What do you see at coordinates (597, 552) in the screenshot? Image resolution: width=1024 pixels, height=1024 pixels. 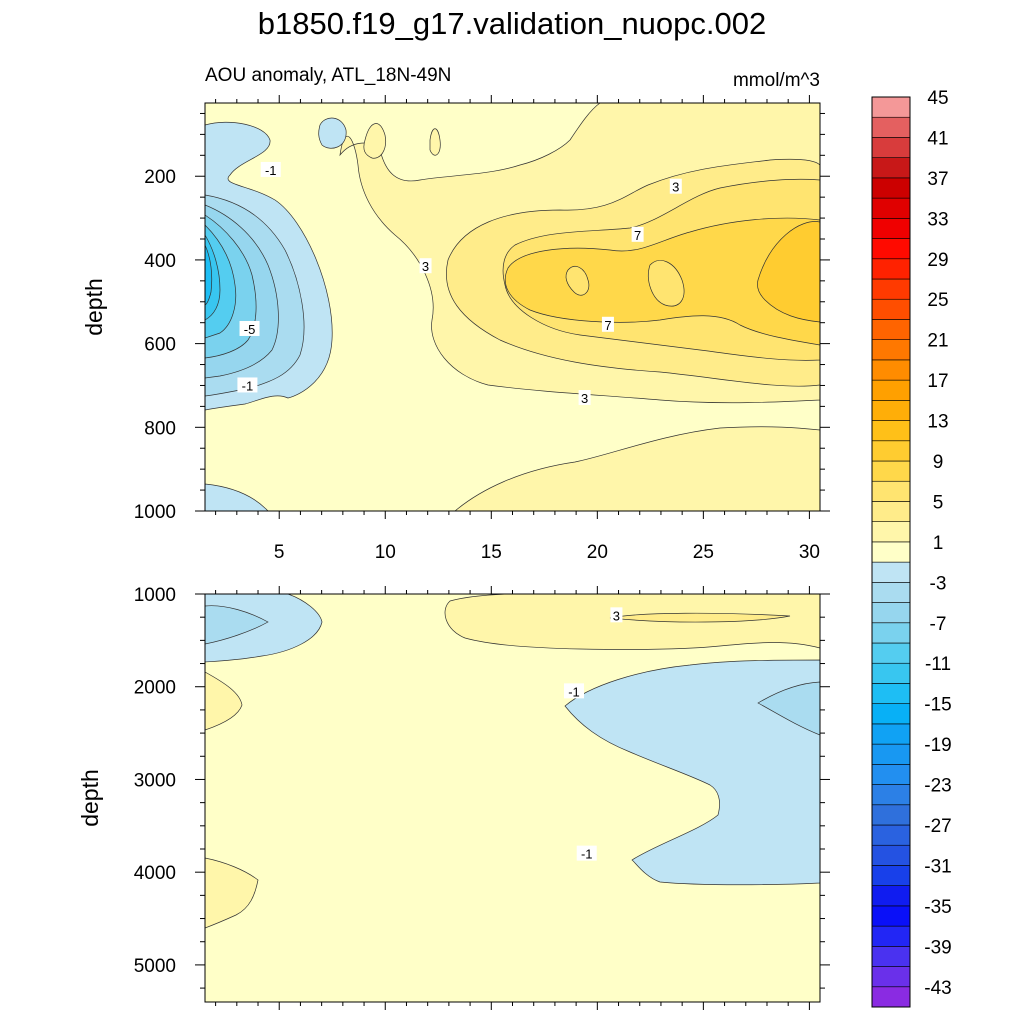 I see `x-tick-label: 20` at bounding box center [597, 552].